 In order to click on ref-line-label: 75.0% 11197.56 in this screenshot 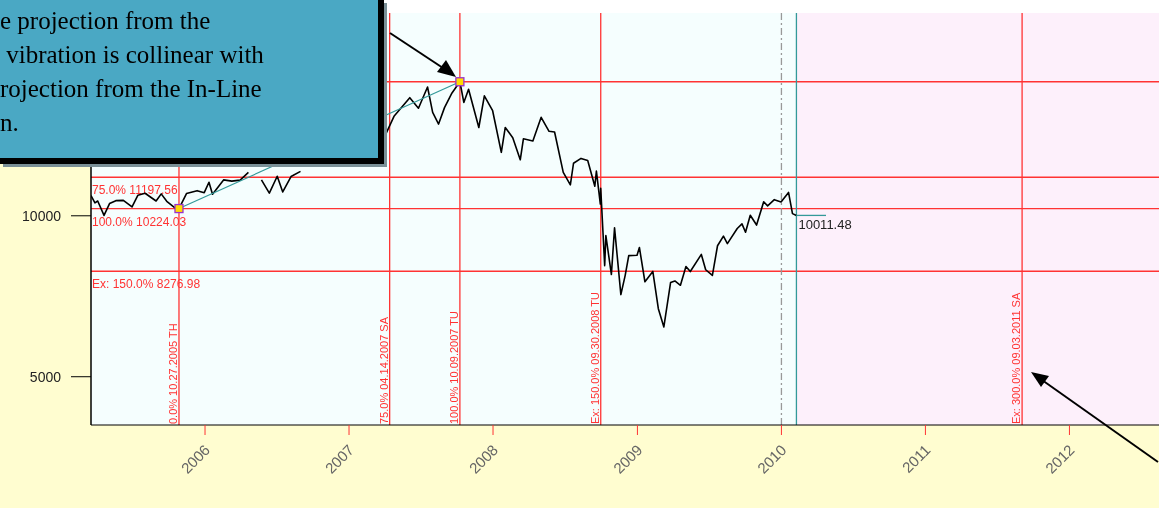, I will do `click(135, 190)`.